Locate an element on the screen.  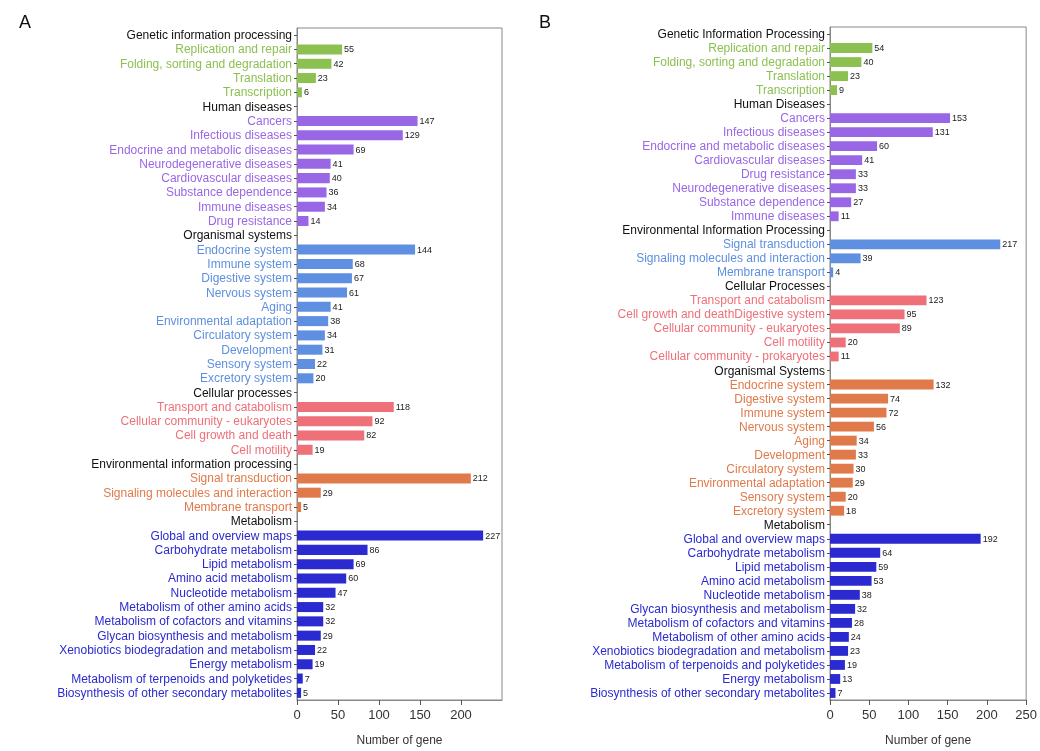
y-tick-label: Lipid metabolism is located at coordinates (246, 564).